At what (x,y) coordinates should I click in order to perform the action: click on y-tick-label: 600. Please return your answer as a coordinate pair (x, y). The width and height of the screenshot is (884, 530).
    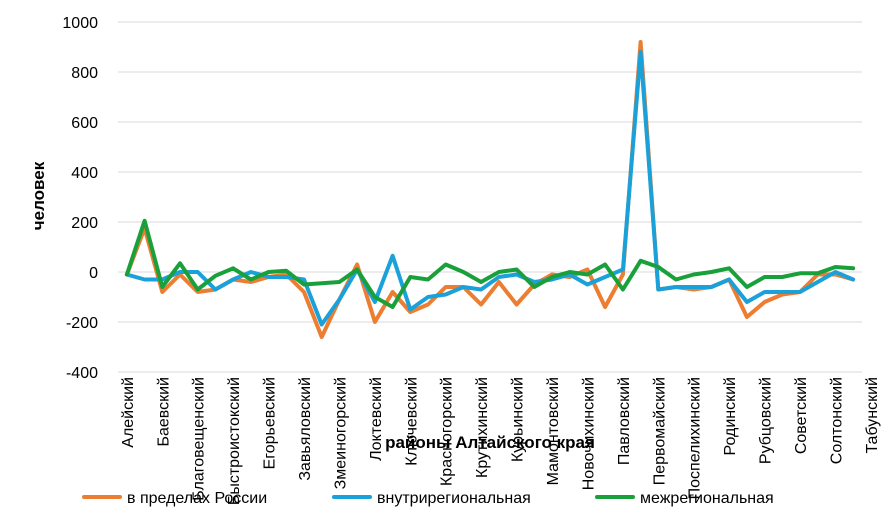
    Looking at the image, I should click on (84, 123).